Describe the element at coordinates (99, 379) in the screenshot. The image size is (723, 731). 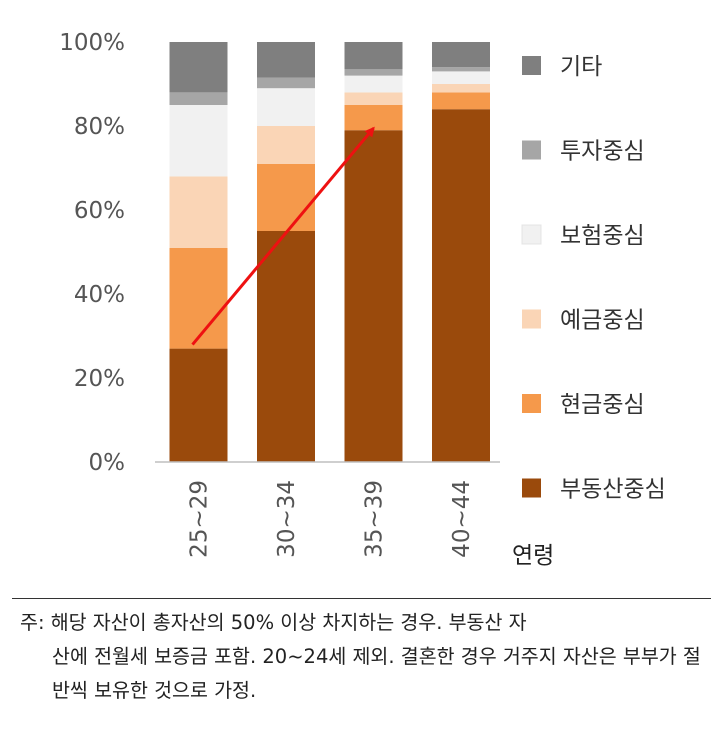
I see `y-tick-label: 20%` at that location.